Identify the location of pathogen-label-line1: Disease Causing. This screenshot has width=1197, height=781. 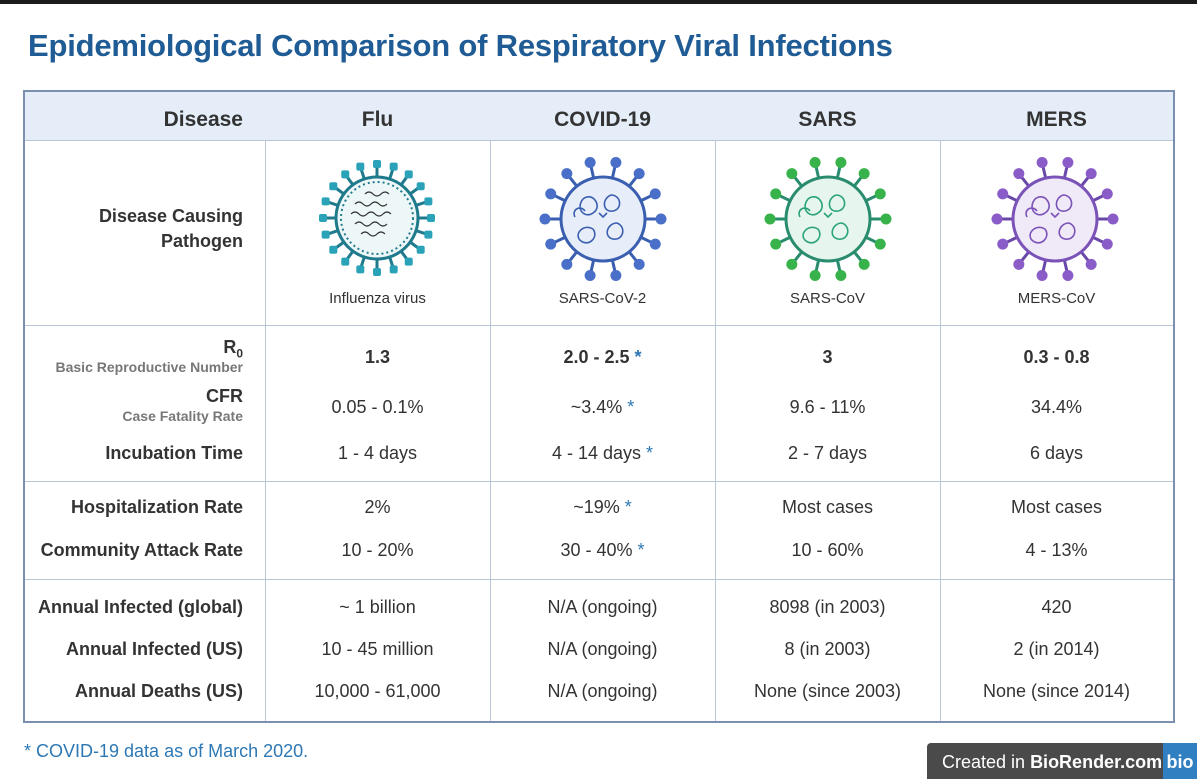
(170, 216).